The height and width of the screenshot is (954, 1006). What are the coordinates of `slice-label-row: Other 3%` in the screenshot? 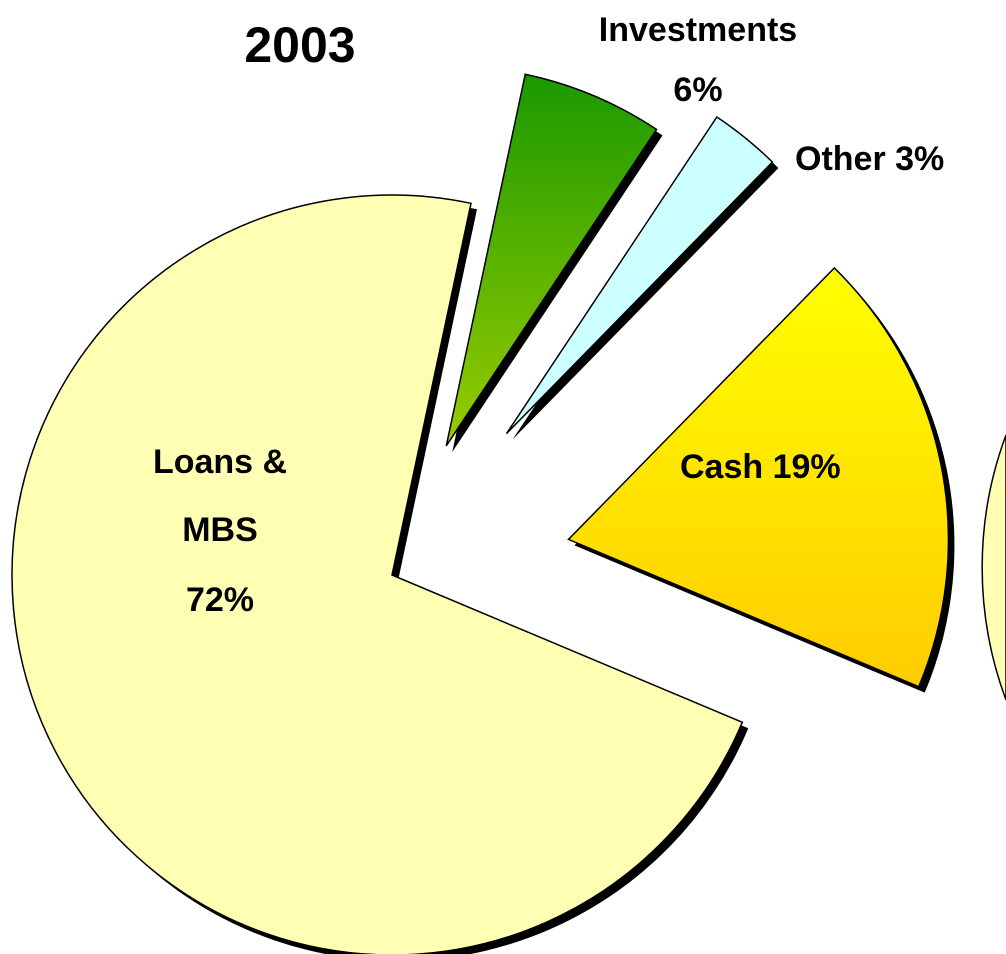 It's located at (900, 159).